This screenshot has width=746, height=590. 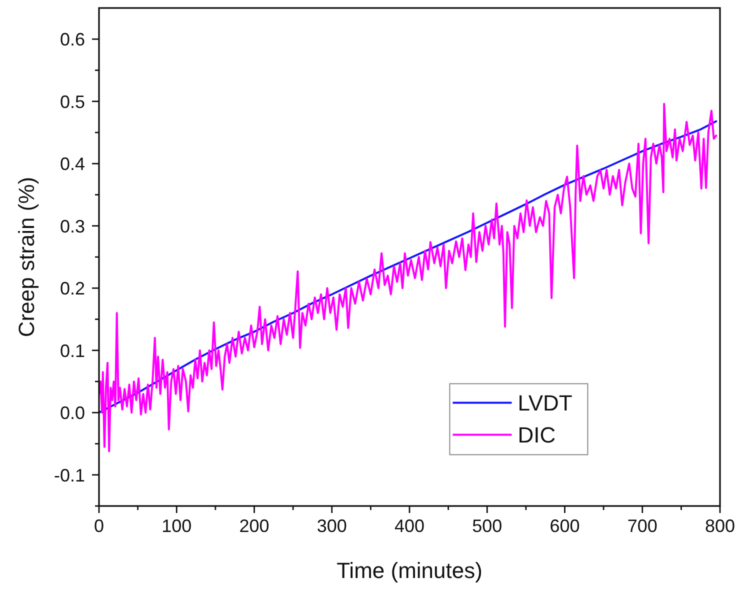 I want to click on y-tick-label: 0.2, so click(x=72, y=288).